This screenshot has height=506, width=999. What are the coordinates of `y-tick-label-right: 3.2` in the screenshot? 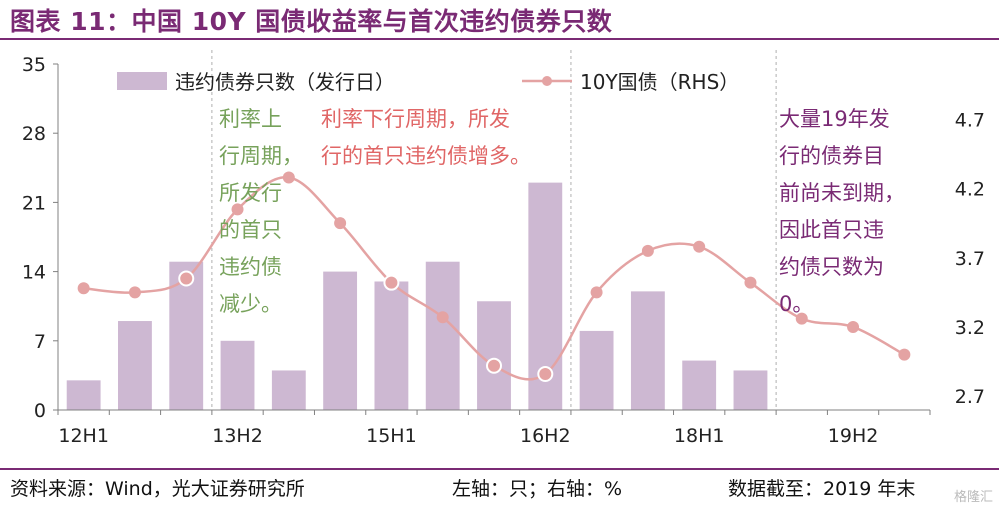 It's located at (970, 328).